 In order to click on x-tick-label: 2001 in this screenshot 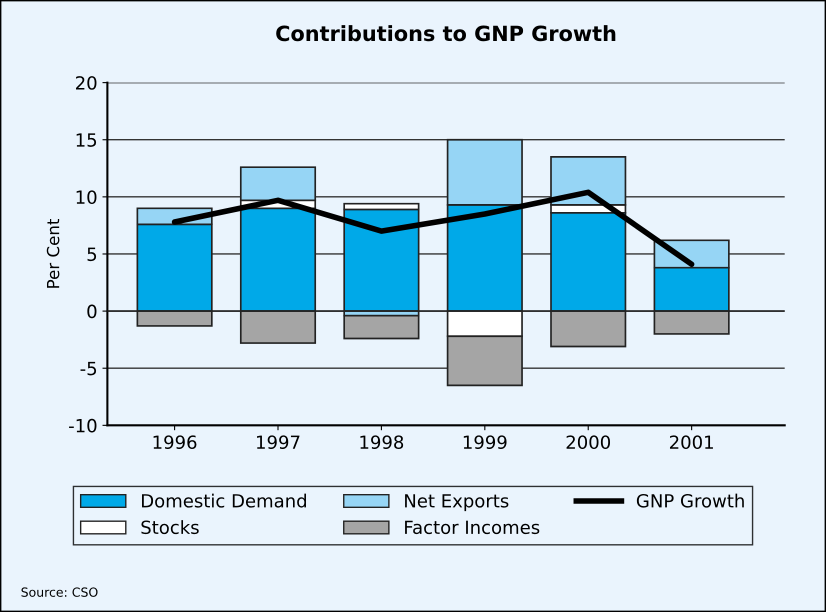, I will do `click(691, 442)`.